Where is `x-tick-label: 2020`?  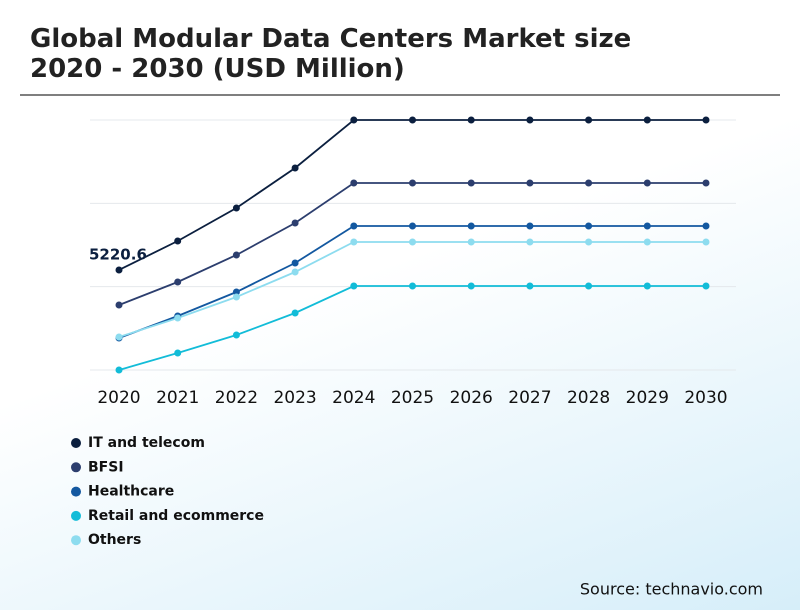 x-tick-label: 2020 is located at coordinates (118, 398).